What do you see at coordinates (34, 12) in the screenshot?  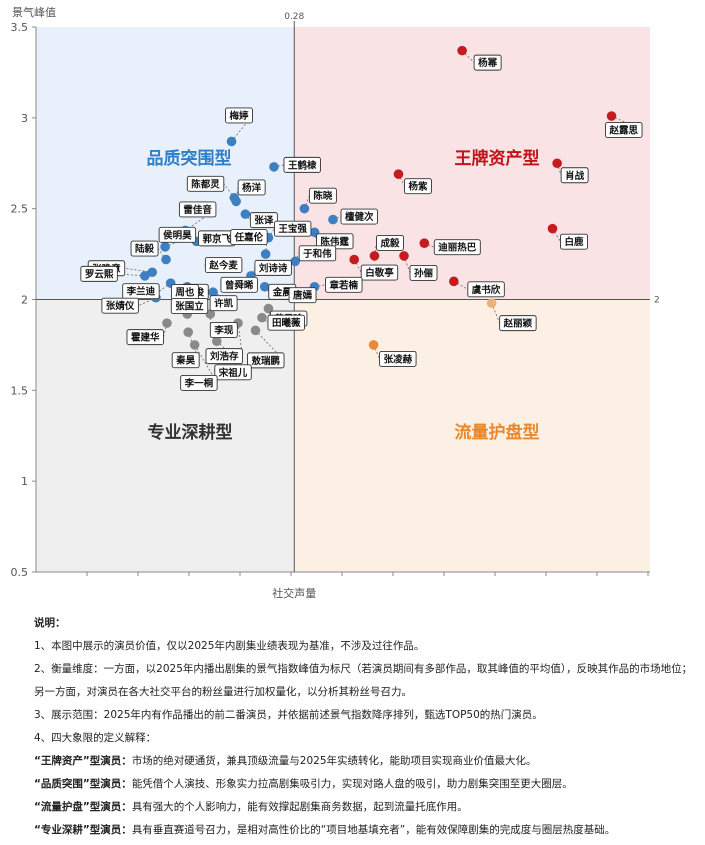 I see `y-axis-label: 景气峰值` at bounding box center [34, 12].